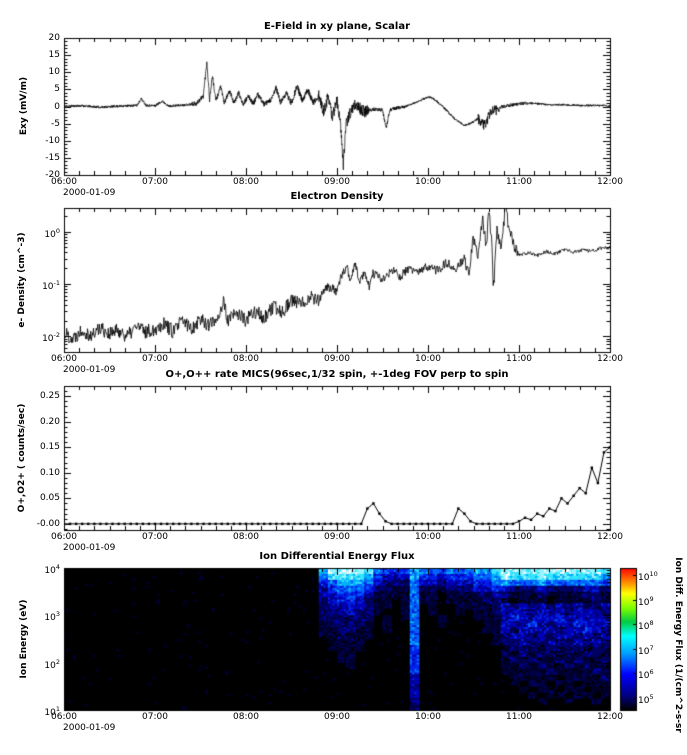 This screenshot has width=687, height=755. What do you see at coordinates (610, 359) in the screenshot?
I see `electron-density-x-tick-label: 12:00` at bounding box center [610, 359].